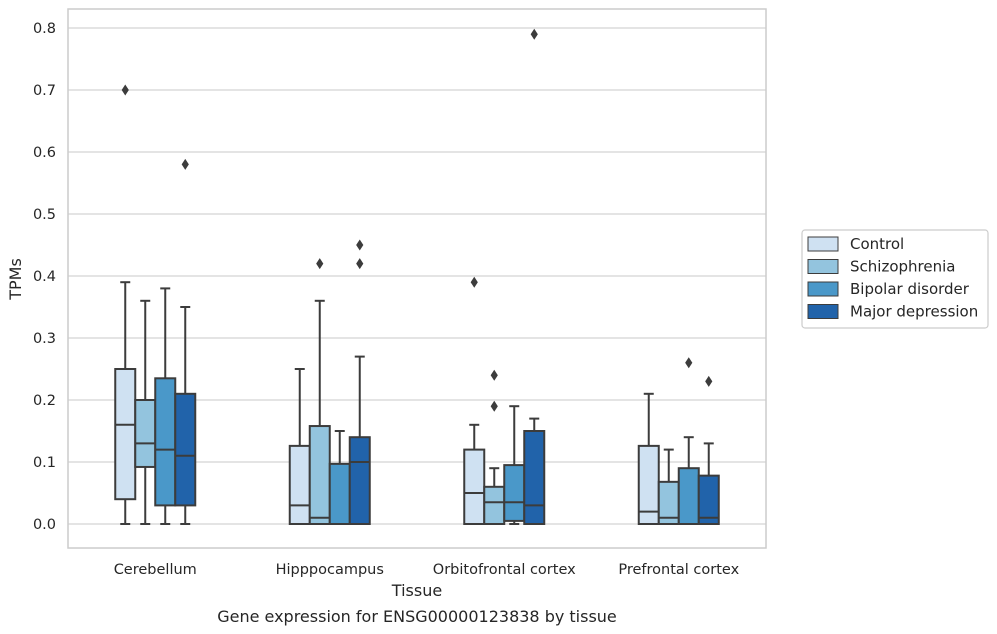 This screenshot has height=634, width=997. Describe the element at coordinates (330, 570) in the screenshot. I see `x-tick-label: Hipppocampus` at that location.